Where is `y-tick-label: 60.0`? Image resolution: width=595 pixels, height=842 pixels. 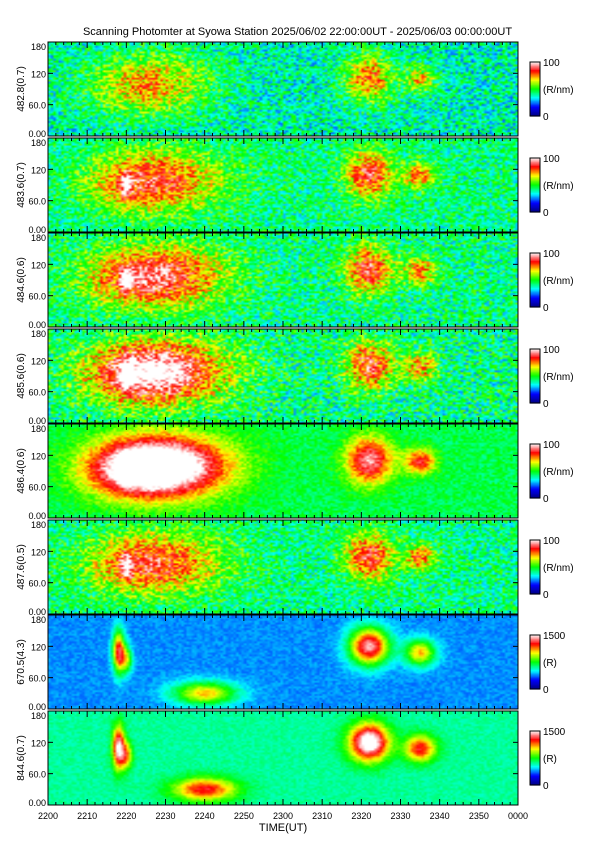 y-tick-label: 60.0 is located at coordinates (37, 106).